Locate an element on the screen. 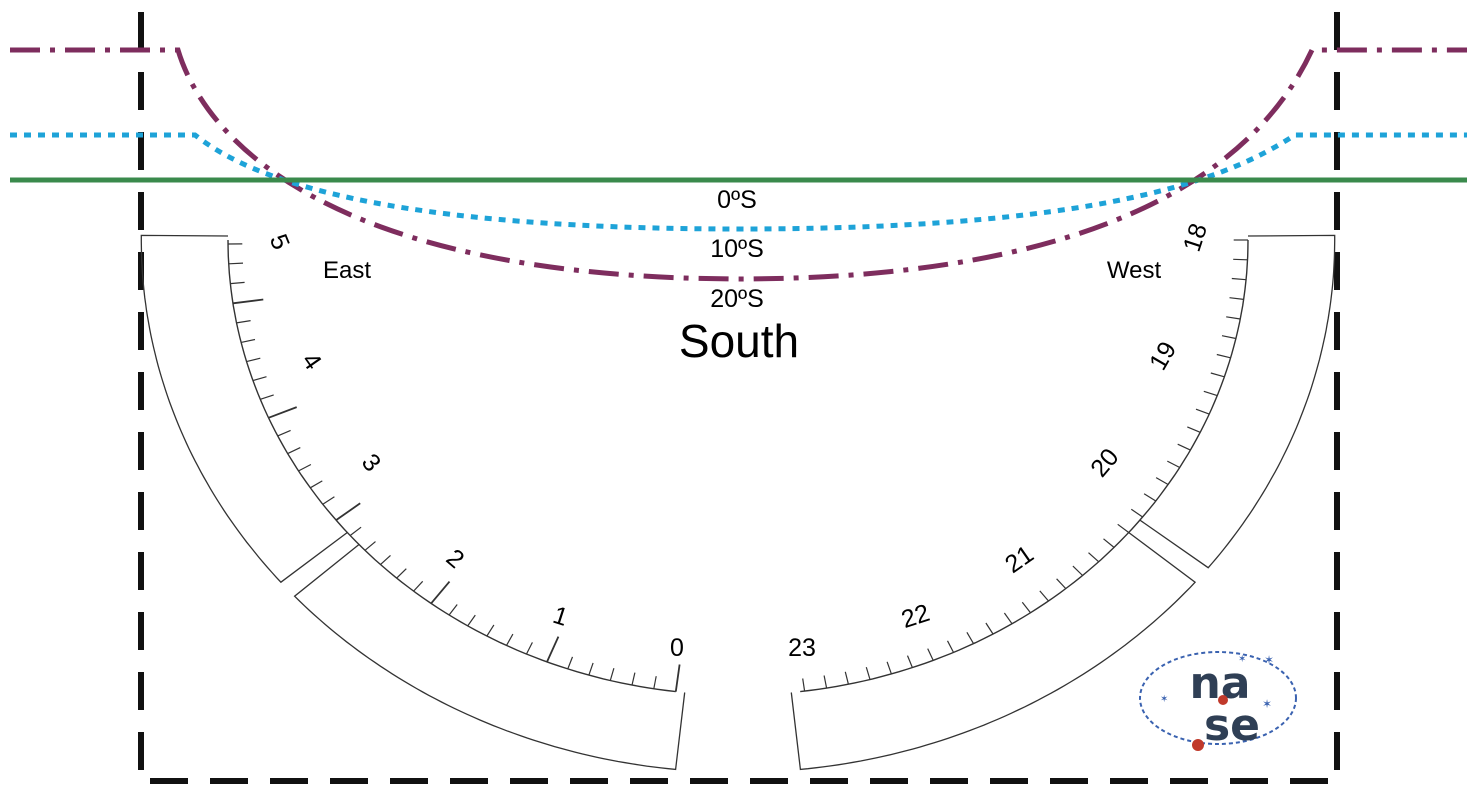 This screenshot has height=792, width=1477. hour-label-23: 23 is located at coordinates (802, 648).